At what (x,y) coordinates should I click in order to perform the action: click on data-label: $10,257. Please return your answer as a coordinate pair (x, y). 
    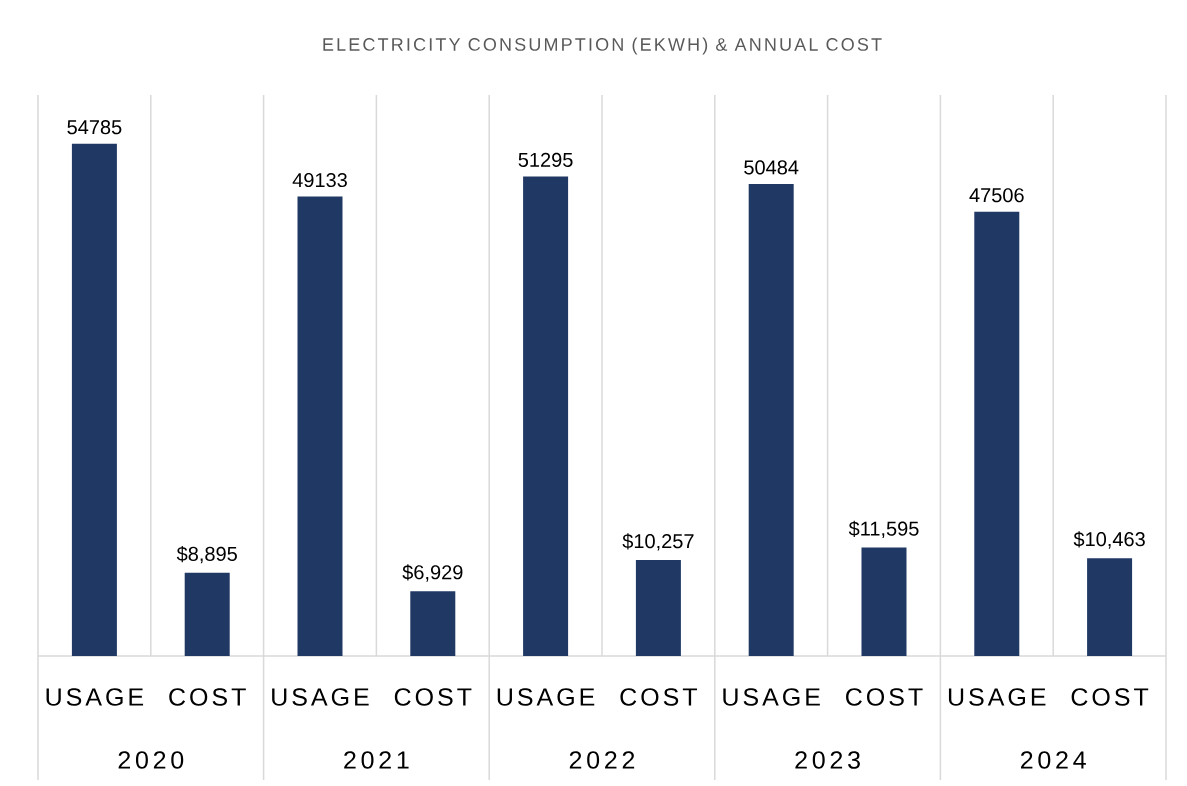
    Looking at the image, I should click on (658, 542).